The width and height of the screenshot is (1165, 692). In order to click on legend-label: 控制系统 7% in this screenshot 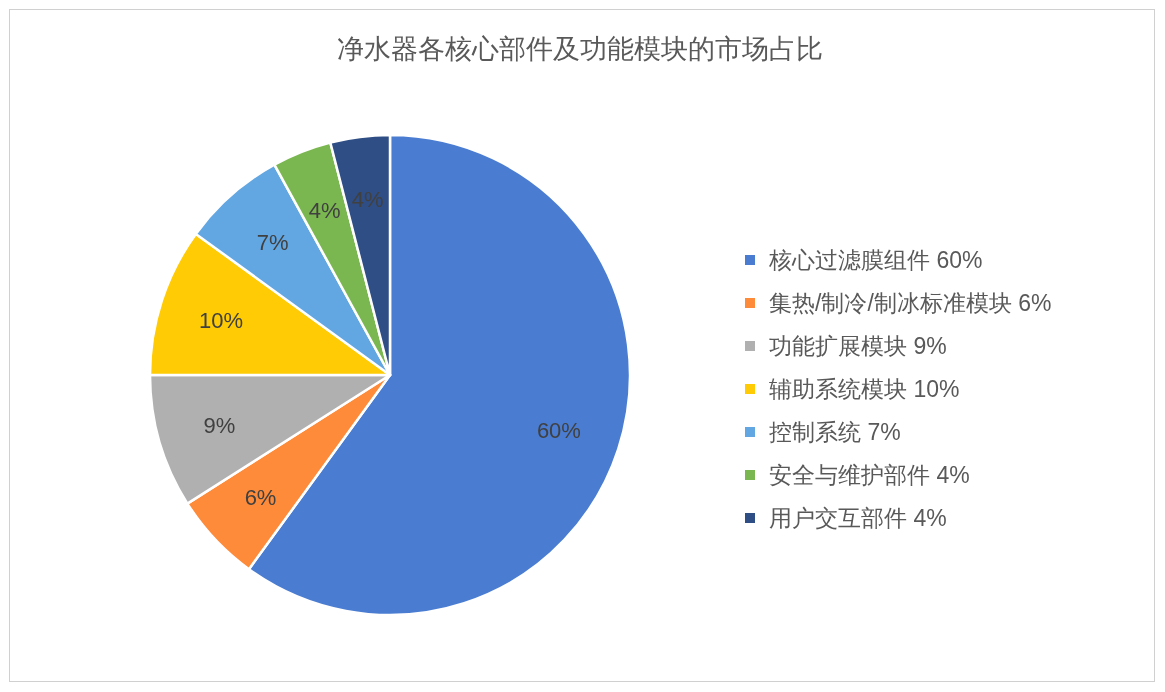, I will do `click(835, 432)`.